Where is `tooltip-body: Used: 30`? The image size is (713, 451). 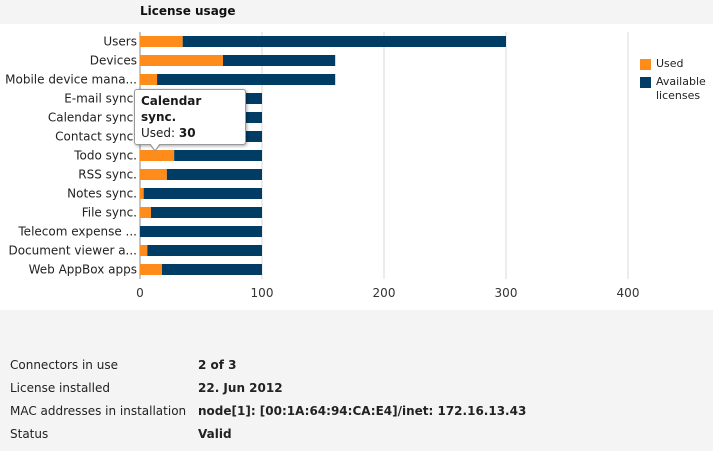 tooltip-body: Used: 30 is located at coordinates (190, 133).